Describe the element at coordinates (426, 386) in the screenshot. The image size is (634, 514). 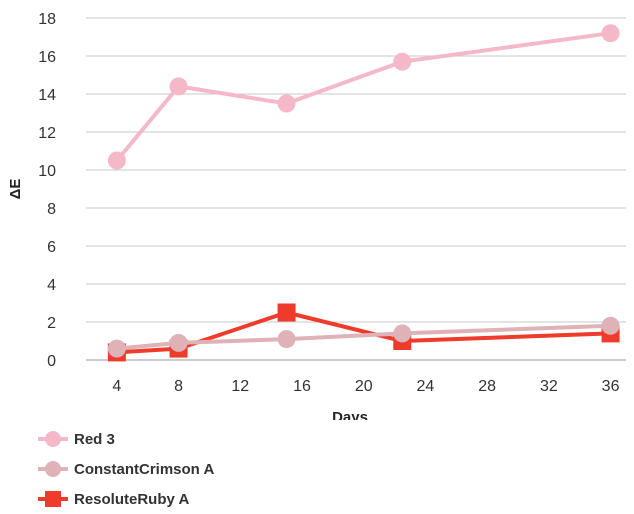
I see `x-tick-label: 24` at that location.